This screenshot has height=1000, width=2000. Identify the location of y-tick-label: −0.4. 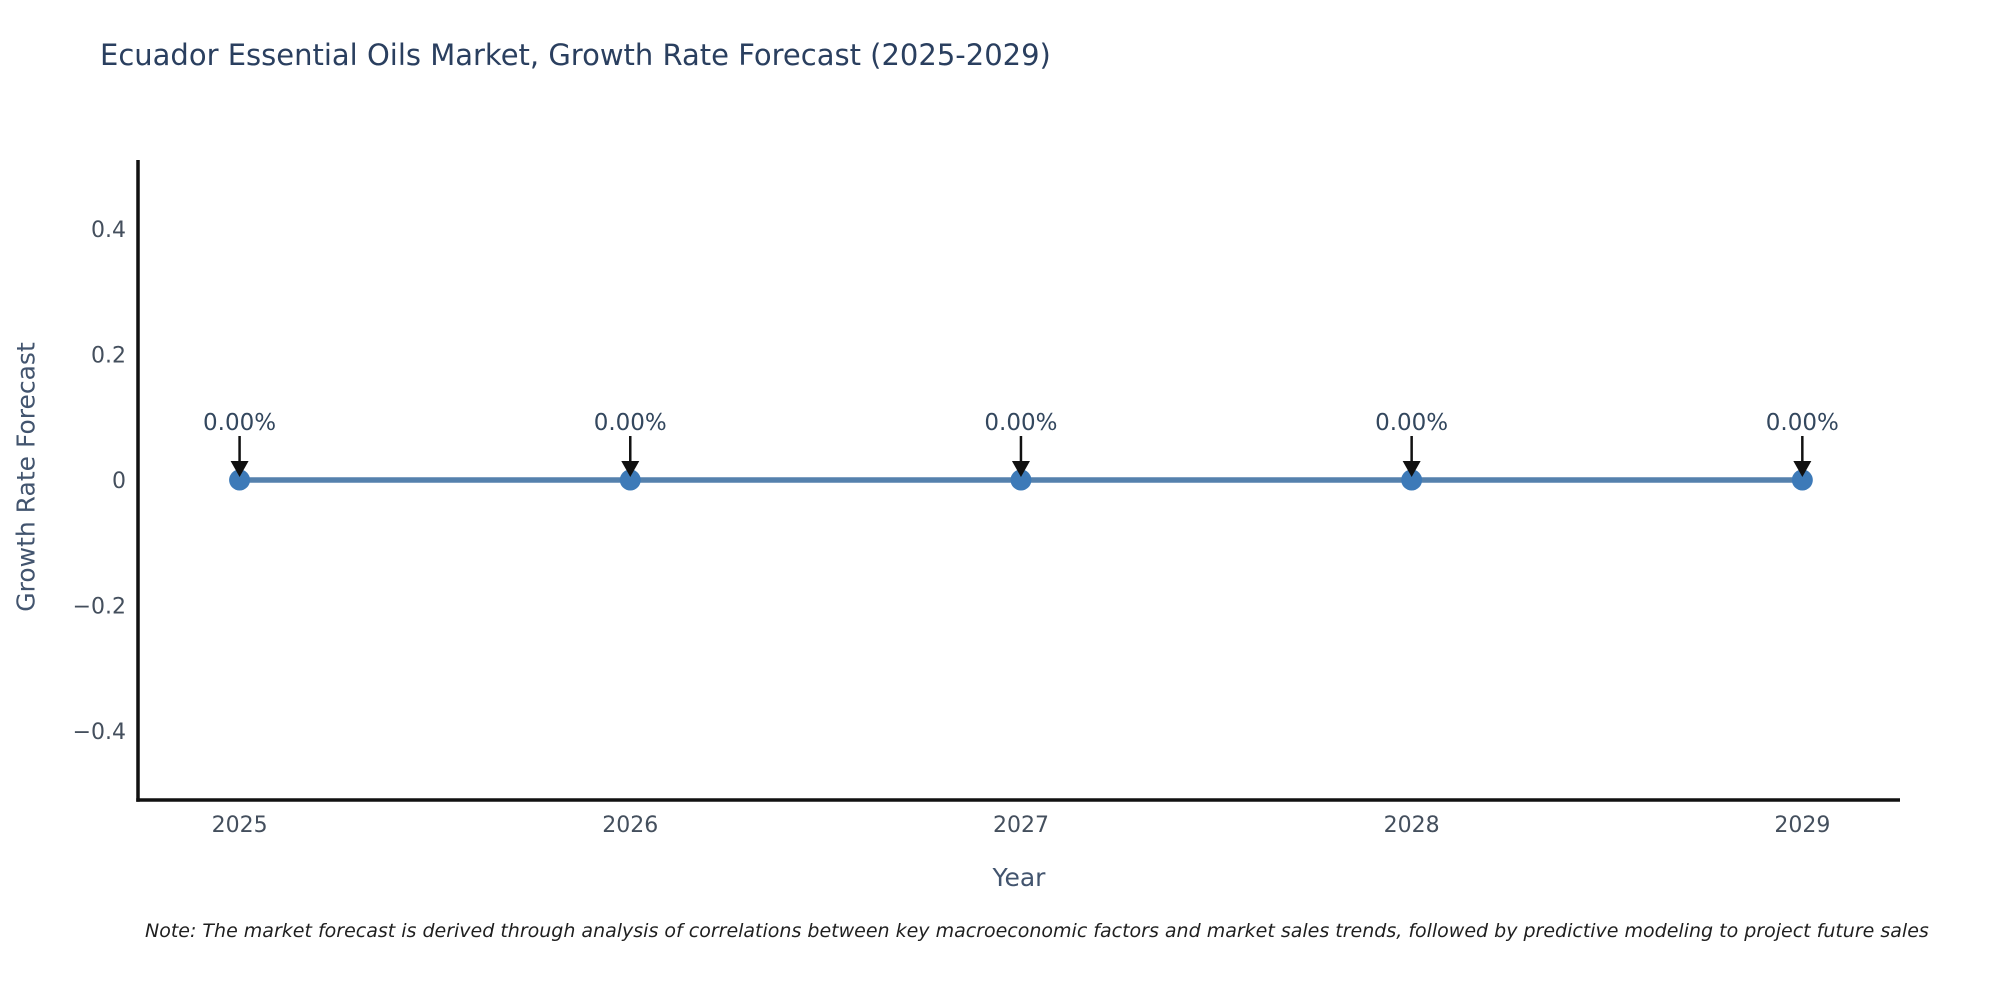
(99, 732).